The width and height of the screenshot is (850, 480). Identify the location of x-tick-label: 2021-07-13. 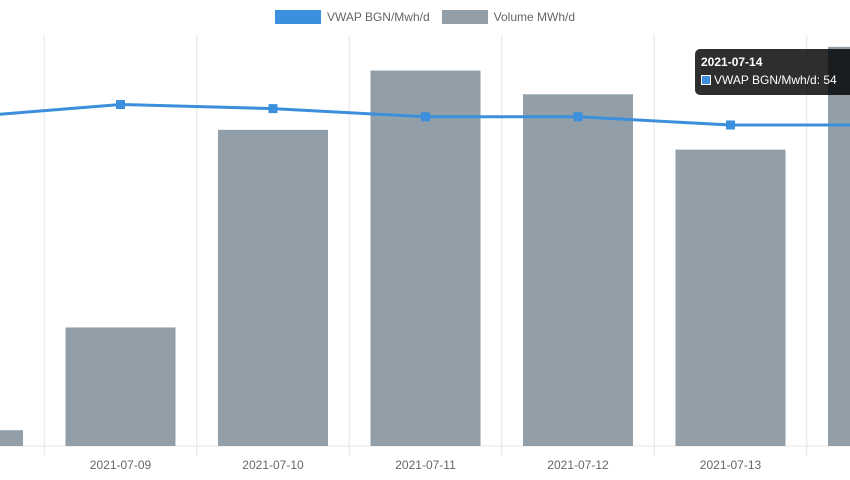
(731, 465).